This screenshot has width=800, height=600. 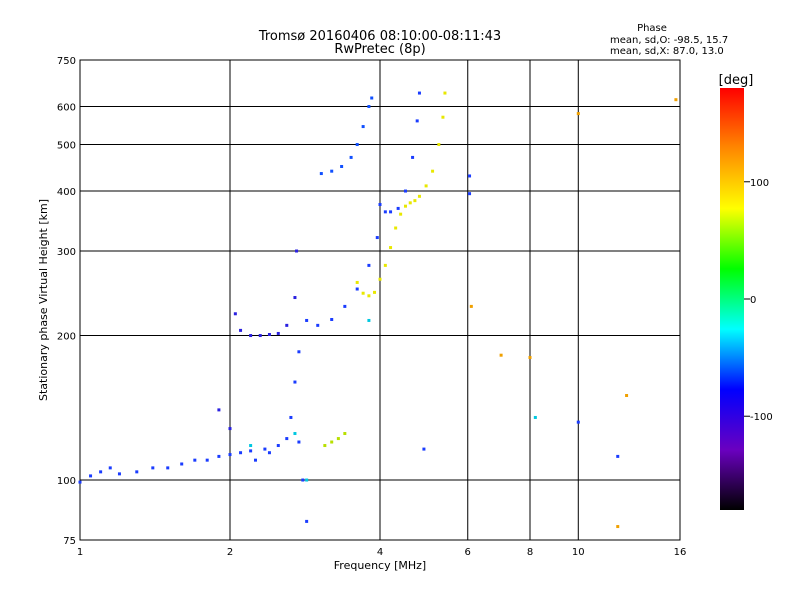 What do you see at coordinates (753, 300) in the screenshot?
I see `colorbar-tick-label: 0` at bounding box center [753, 300].